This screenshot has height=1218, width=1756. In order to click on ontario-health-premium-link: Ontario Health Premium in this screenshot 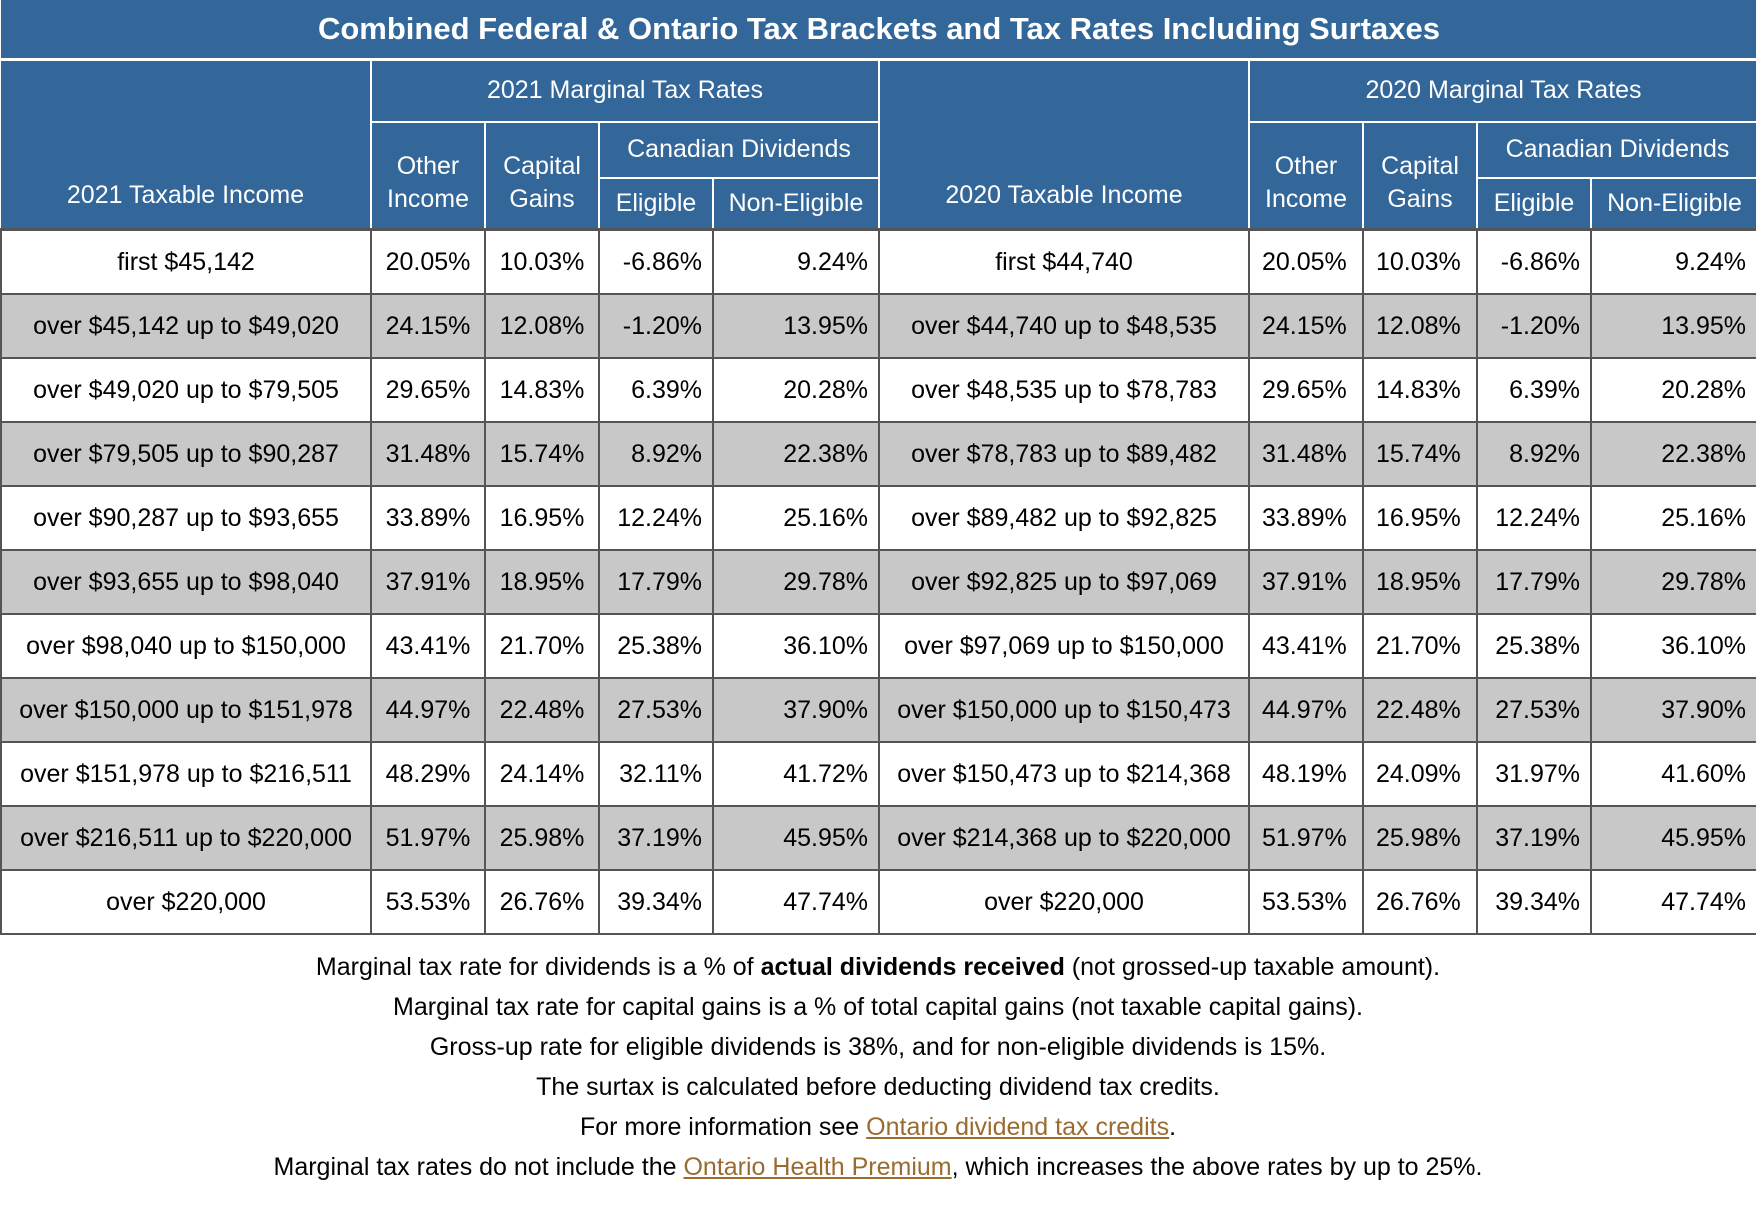, I will do `click(817, 1167)`.